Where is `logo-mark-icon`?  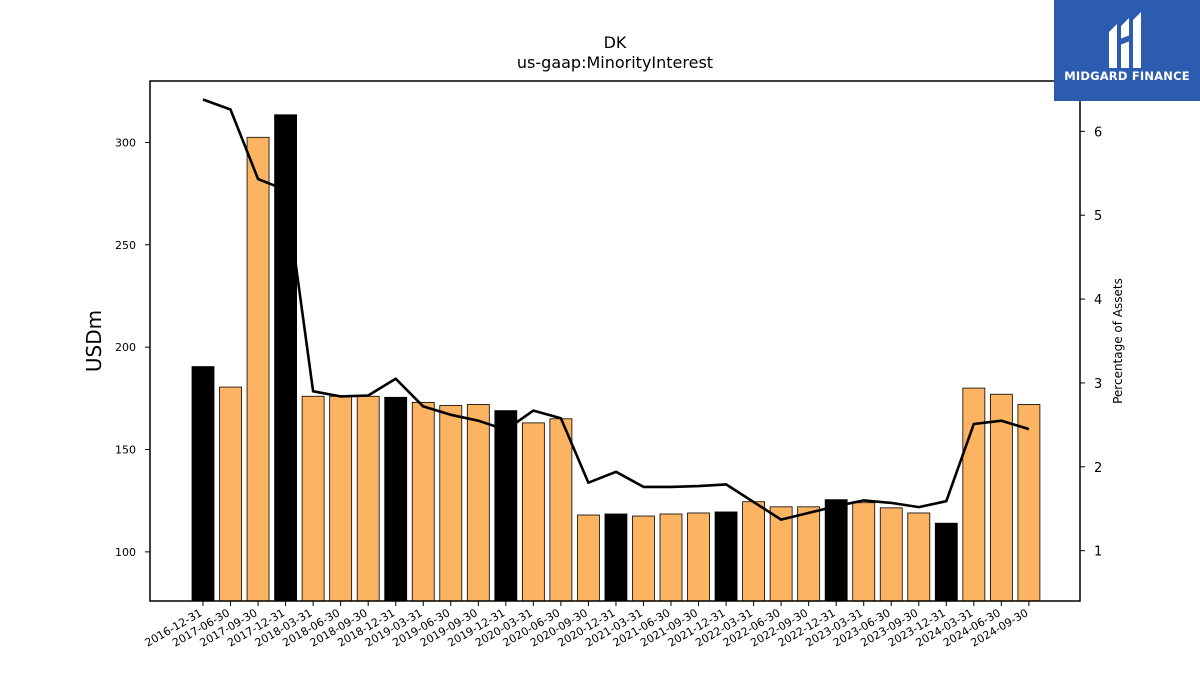
logo-mark-icon is located at coordinates (1125, 40).